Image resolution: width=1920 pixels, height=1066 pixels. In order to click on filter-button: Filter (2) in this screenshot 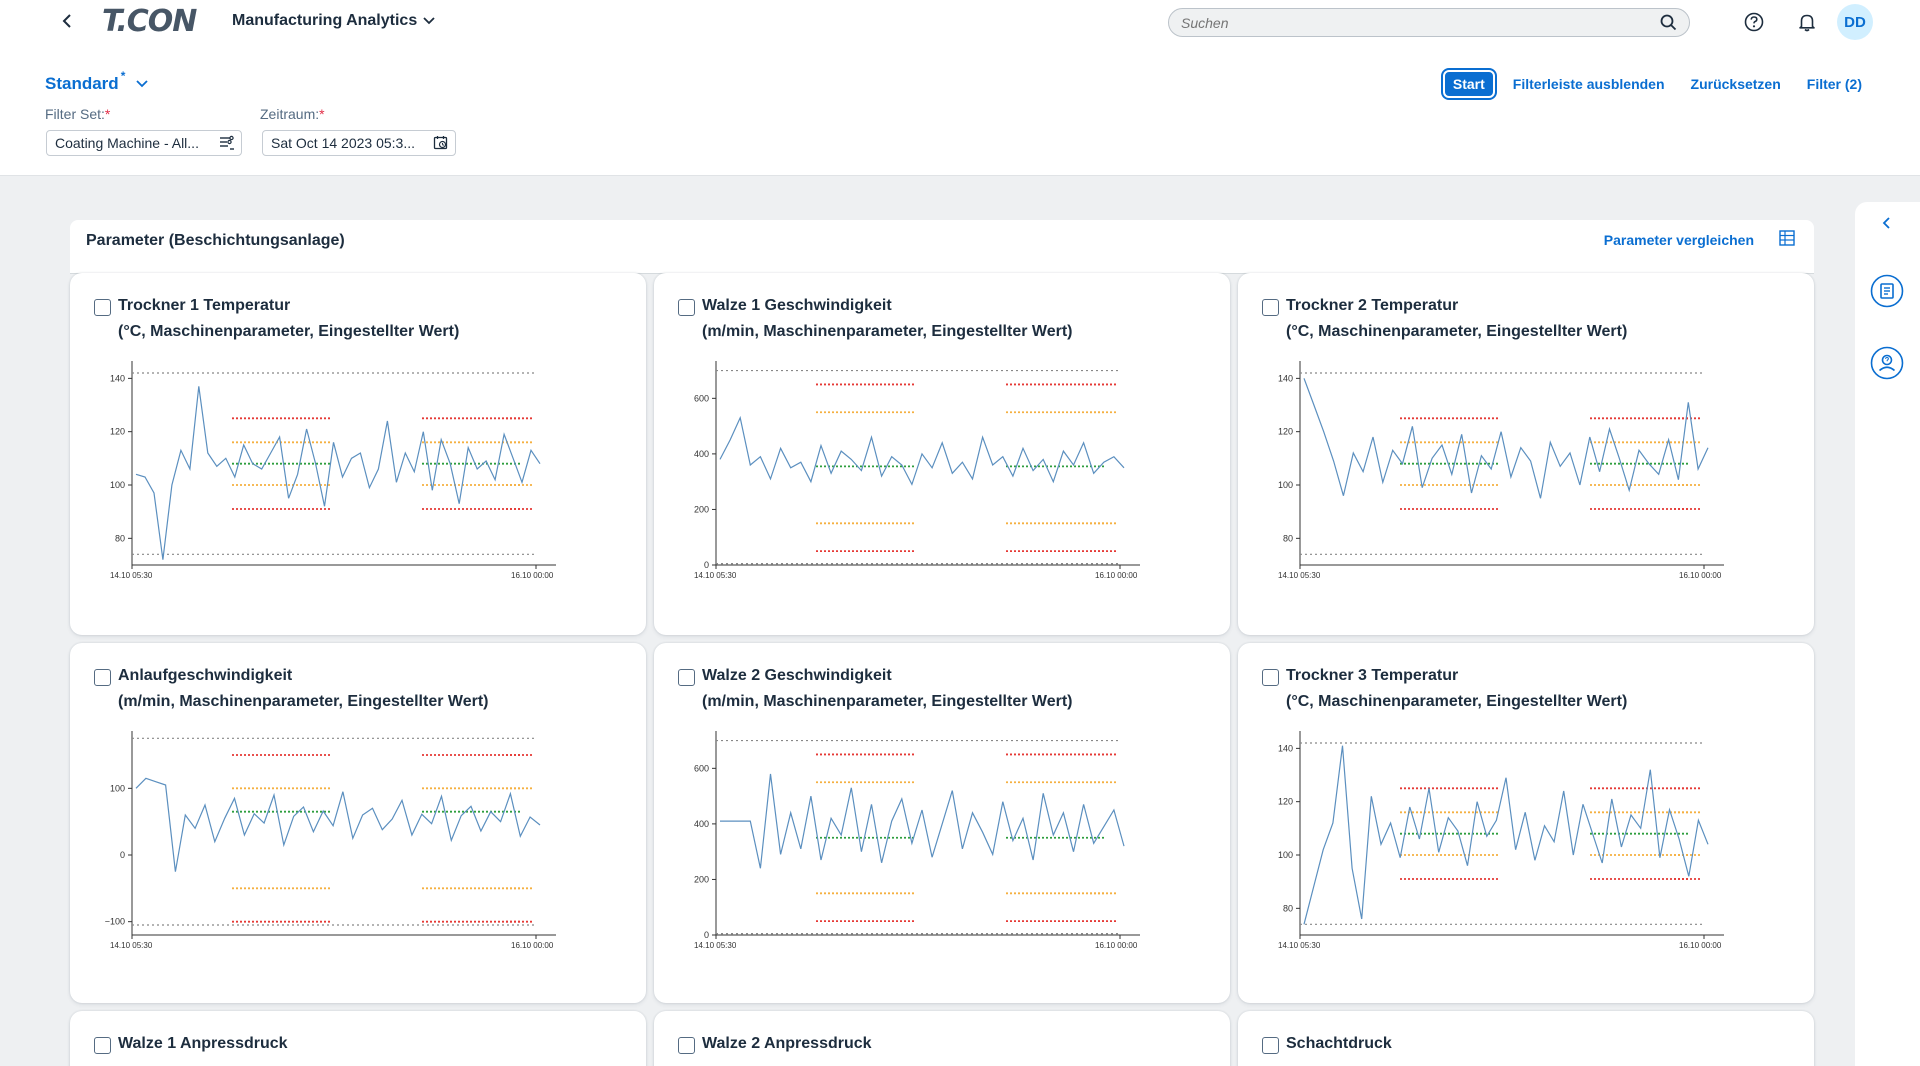, I will do `click(1834, 84)`.